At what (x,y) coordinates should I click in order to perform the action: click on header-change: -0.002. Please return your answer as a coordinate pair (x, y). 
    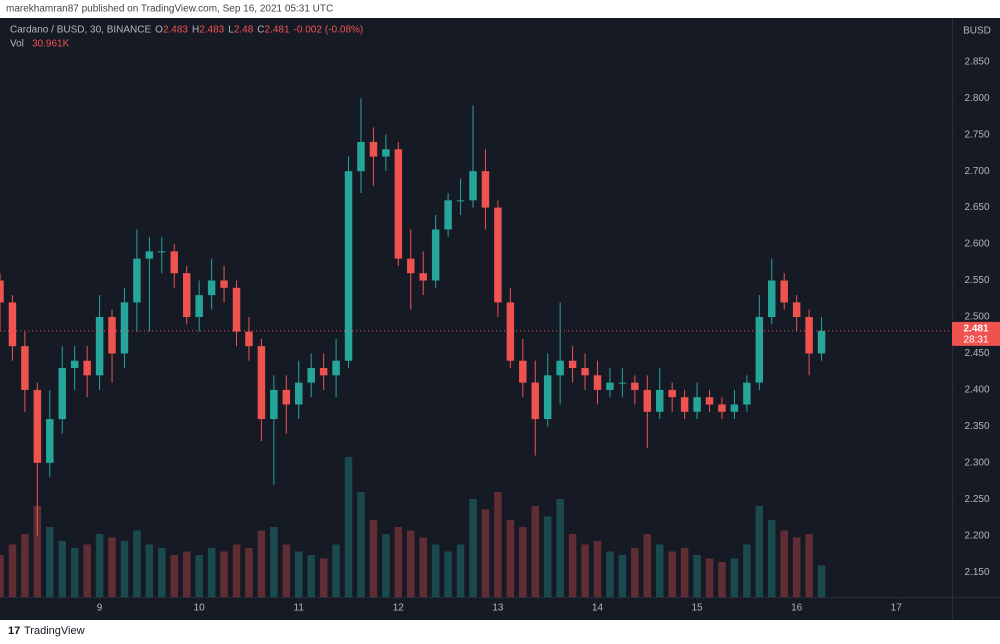
    Looking at the image, I should click on (308, 30).